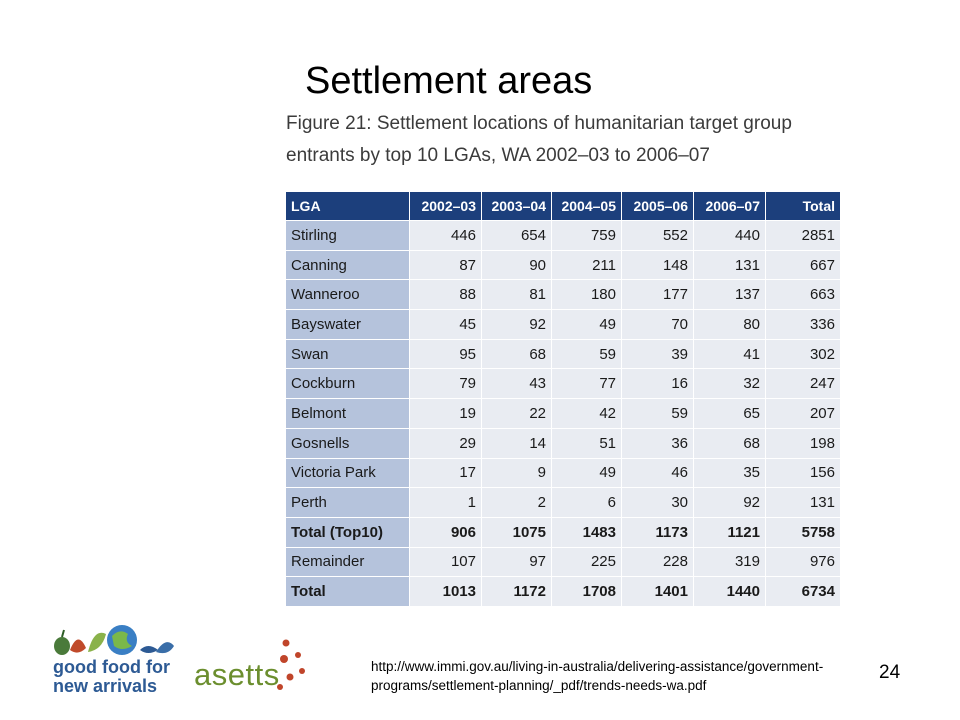 This screenshot has height=720, width=960. I want to click on value-cell: 1, so click(445, 502).